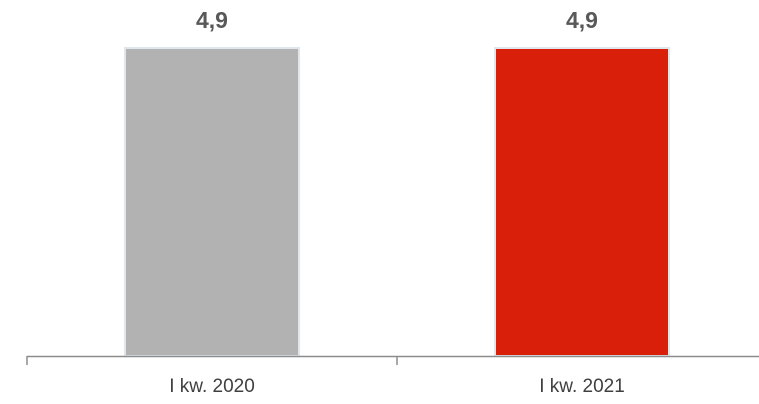 The image size is (759, 404). I want to click on value-label-1: 4,9, so click(212, 20).